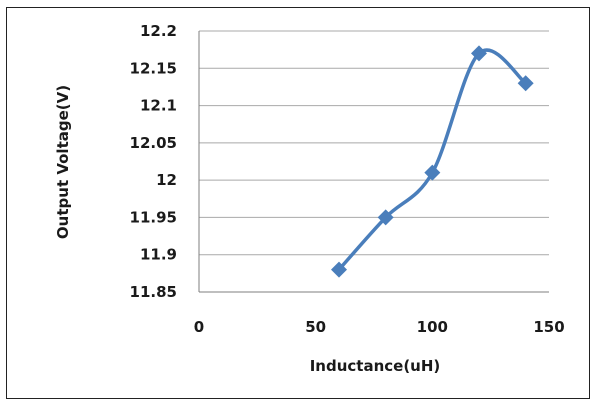  Describe the element at coordinates (432, 327) in the screenshot. I see `x-tick-label: 100` at that location.